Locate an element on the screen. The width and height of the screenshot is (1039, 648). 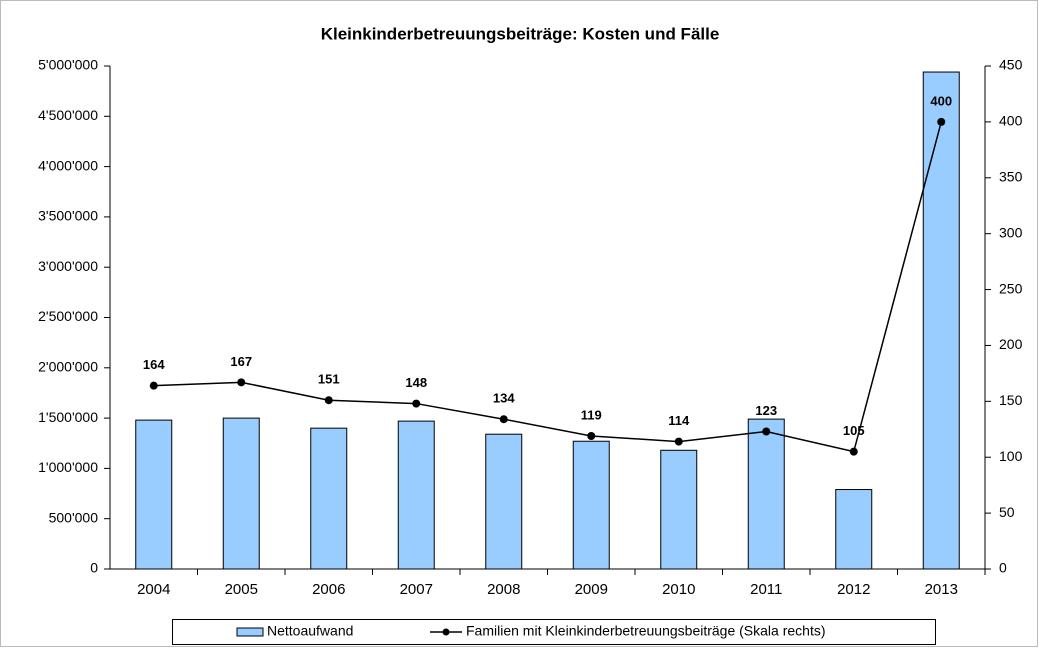
data-label: 119 is located at coordinates (591, 414).